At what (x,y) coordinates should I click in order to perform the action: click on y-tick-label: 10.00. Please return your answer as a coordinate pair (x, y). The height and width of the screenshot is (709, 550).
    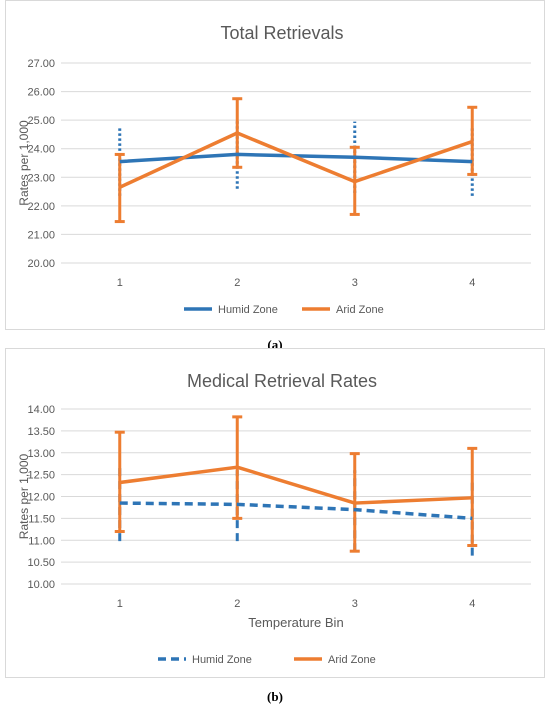
    Looking at the image, I should click on (41, 585).